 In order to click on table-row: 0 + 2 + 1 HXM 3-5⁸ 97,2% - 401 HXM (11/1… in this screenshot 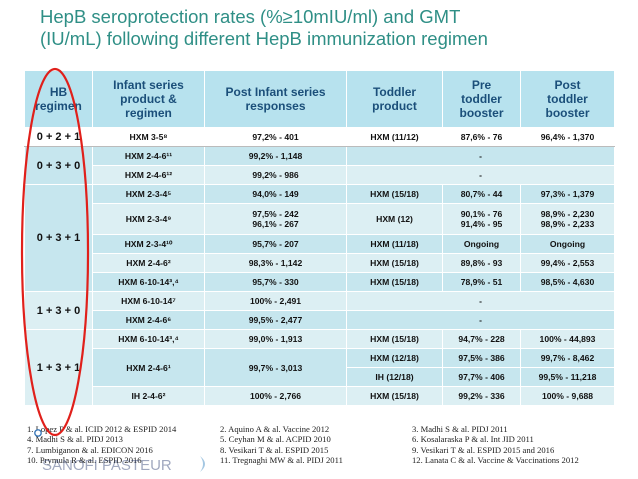, I will do `click(319, 137)`.